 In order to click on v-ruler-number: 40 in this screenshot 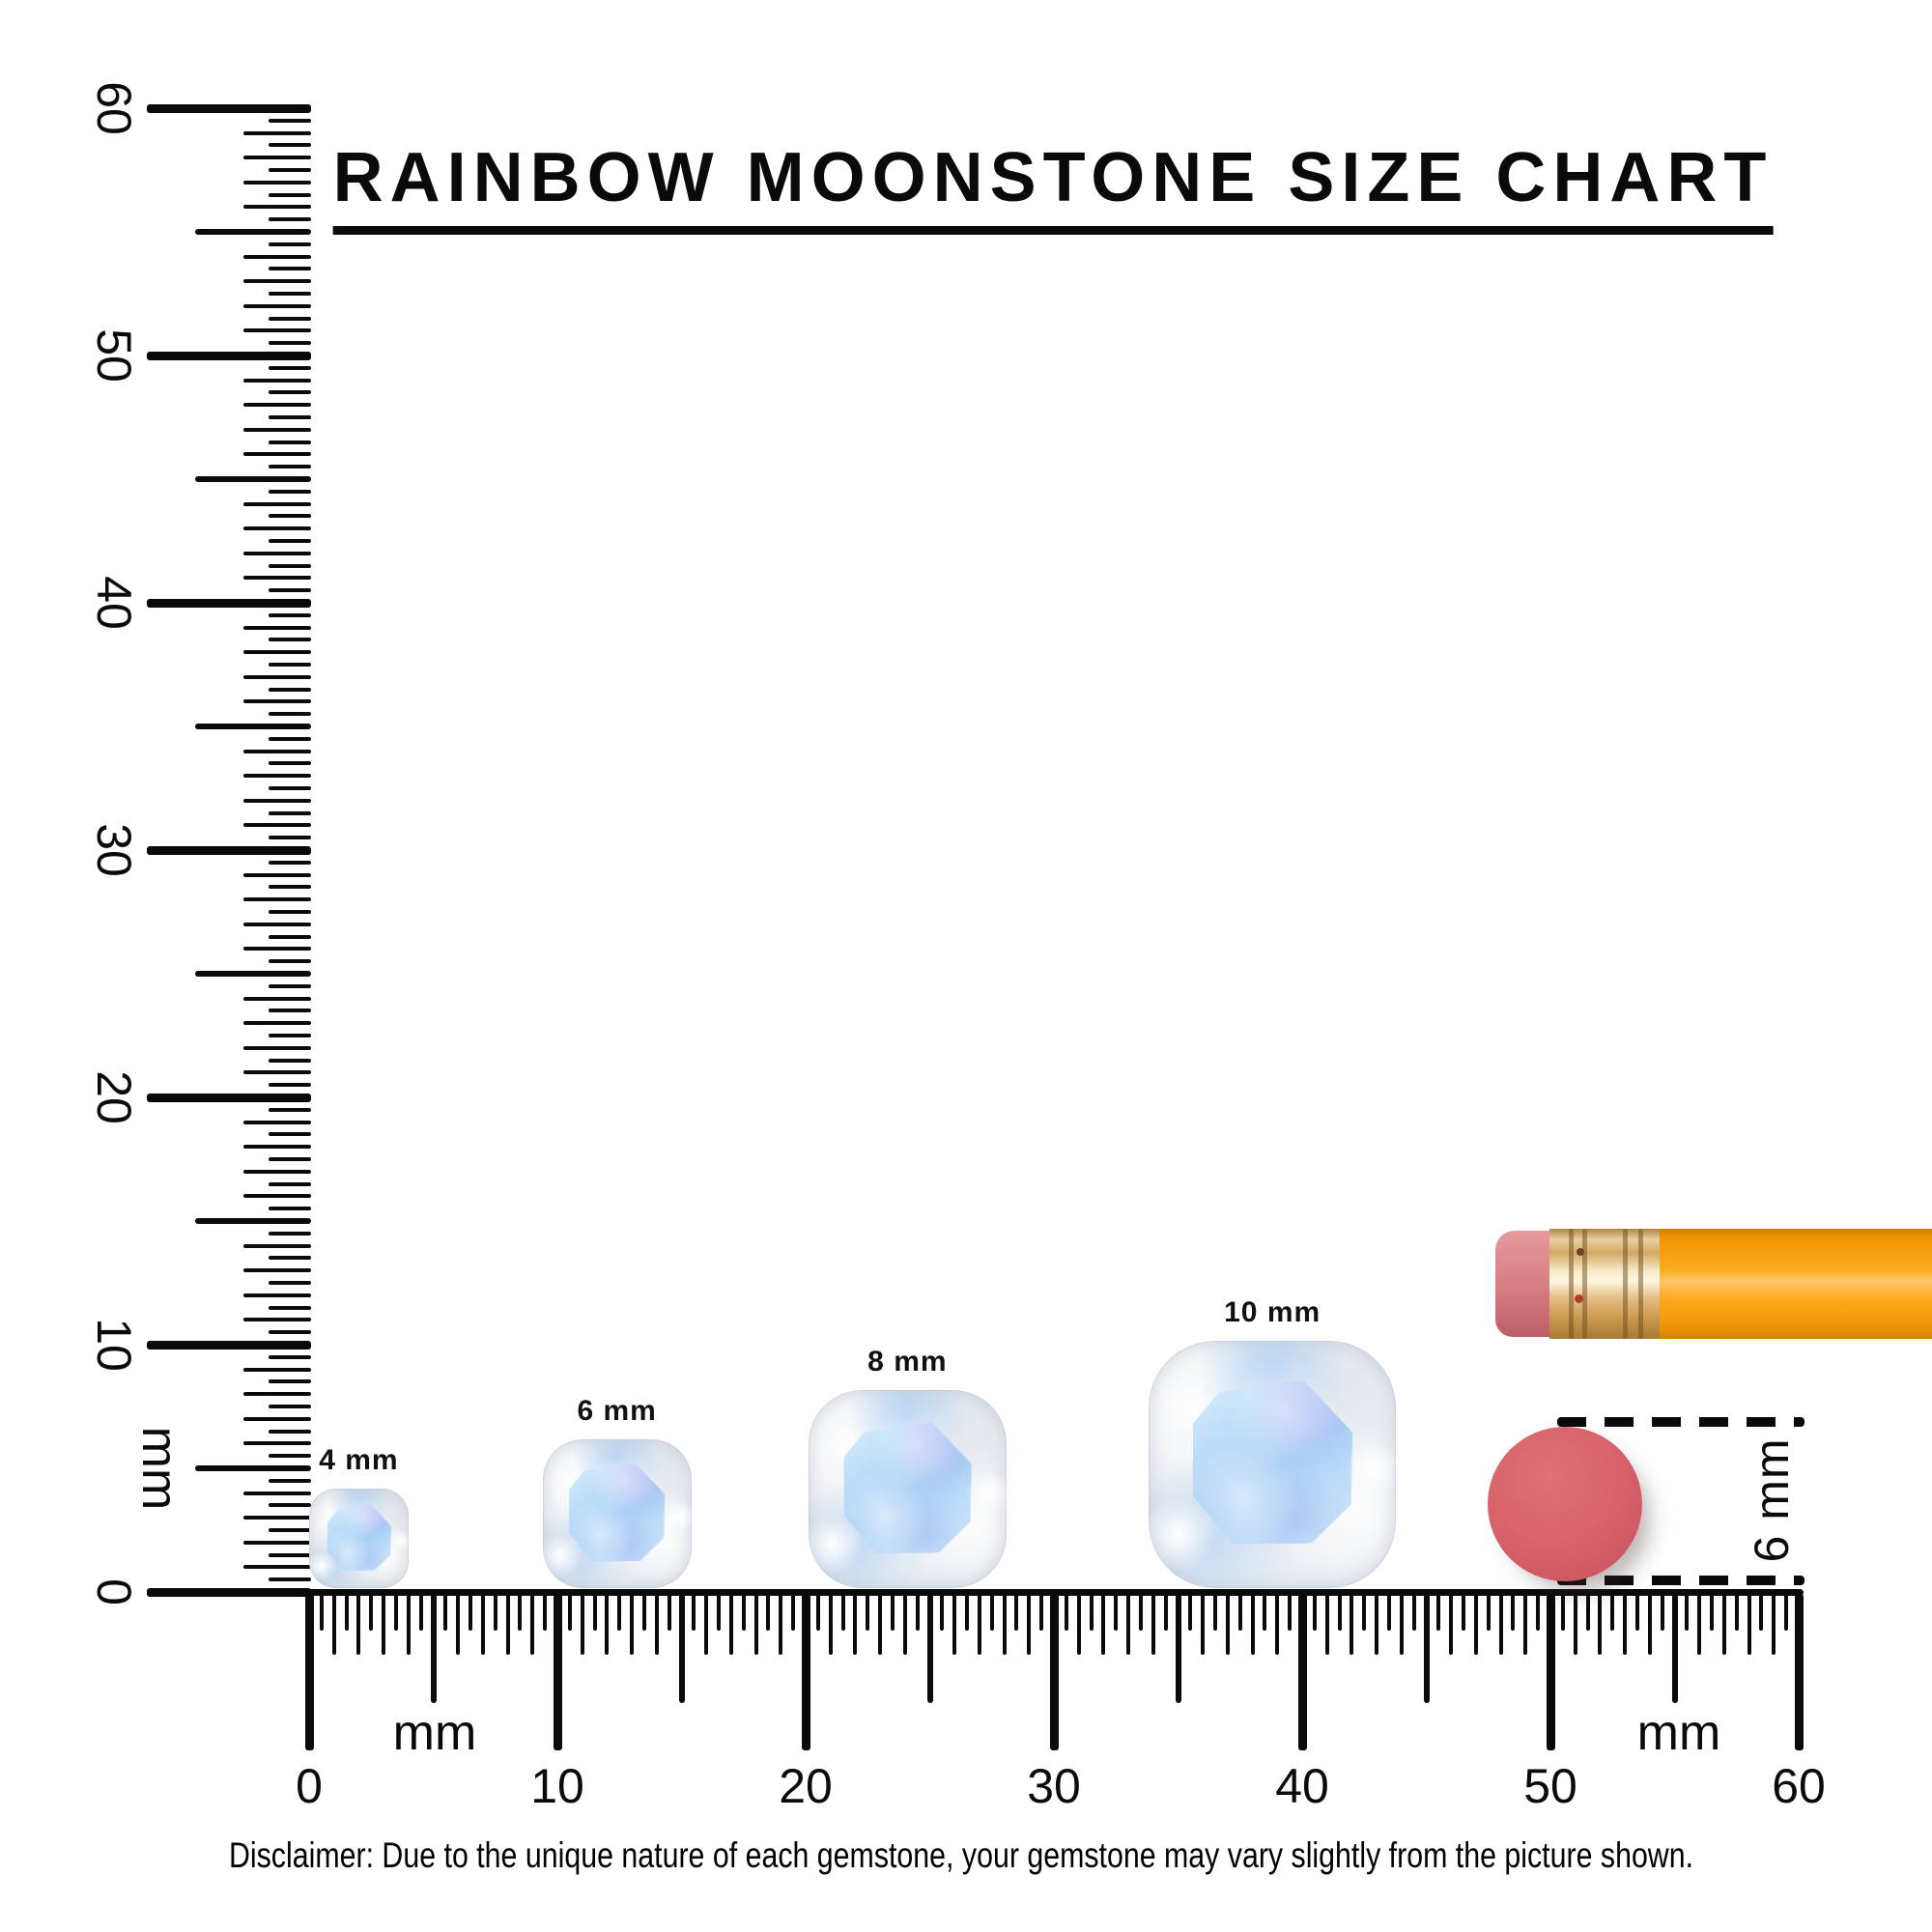, I will do `click(114, 603)`.